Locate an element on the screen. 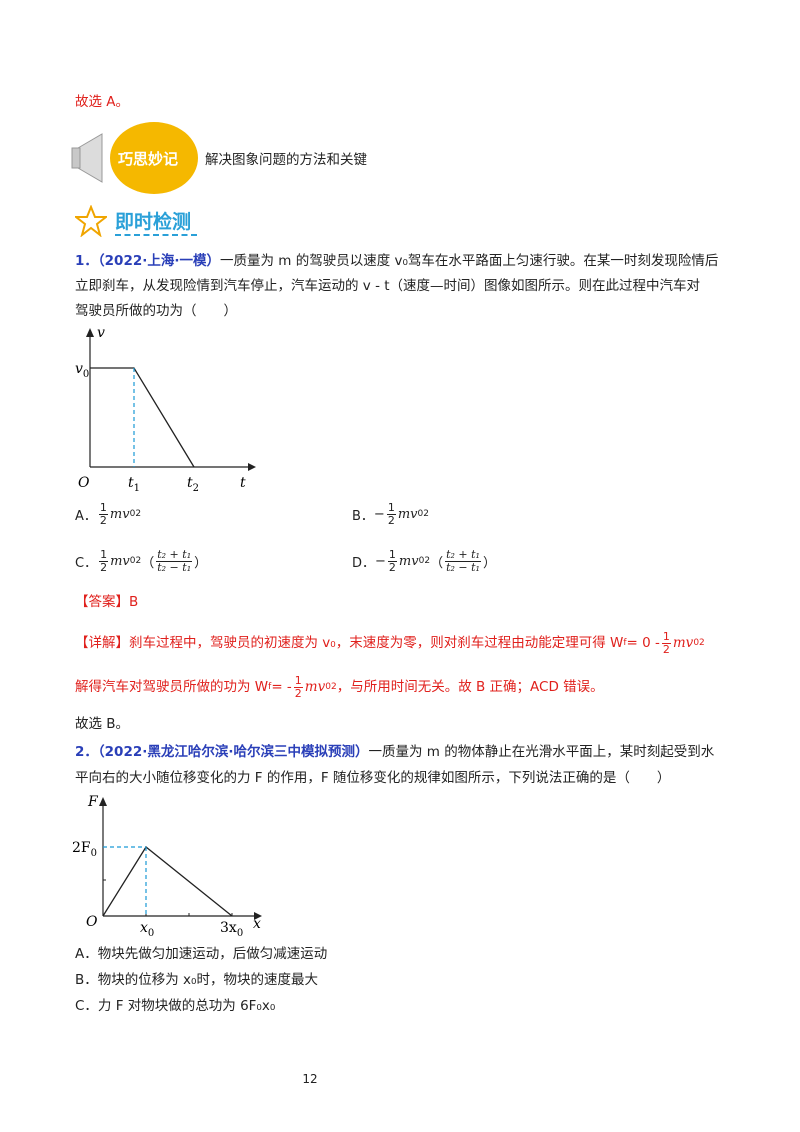  x0-label: x0 is located at coordinates (147, 929).